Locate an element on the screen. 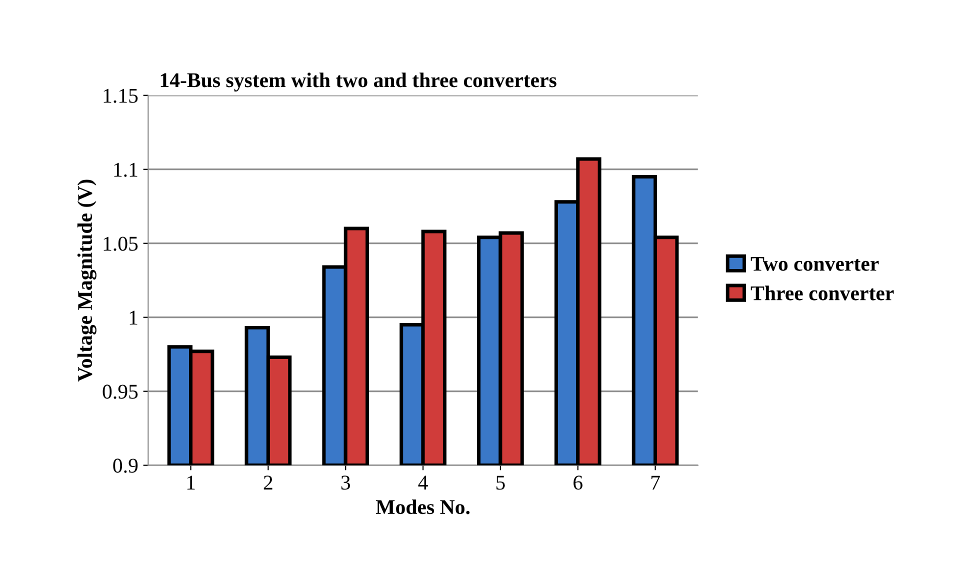  y-tick-label: 1.05 is located at coordinates (121, 243).